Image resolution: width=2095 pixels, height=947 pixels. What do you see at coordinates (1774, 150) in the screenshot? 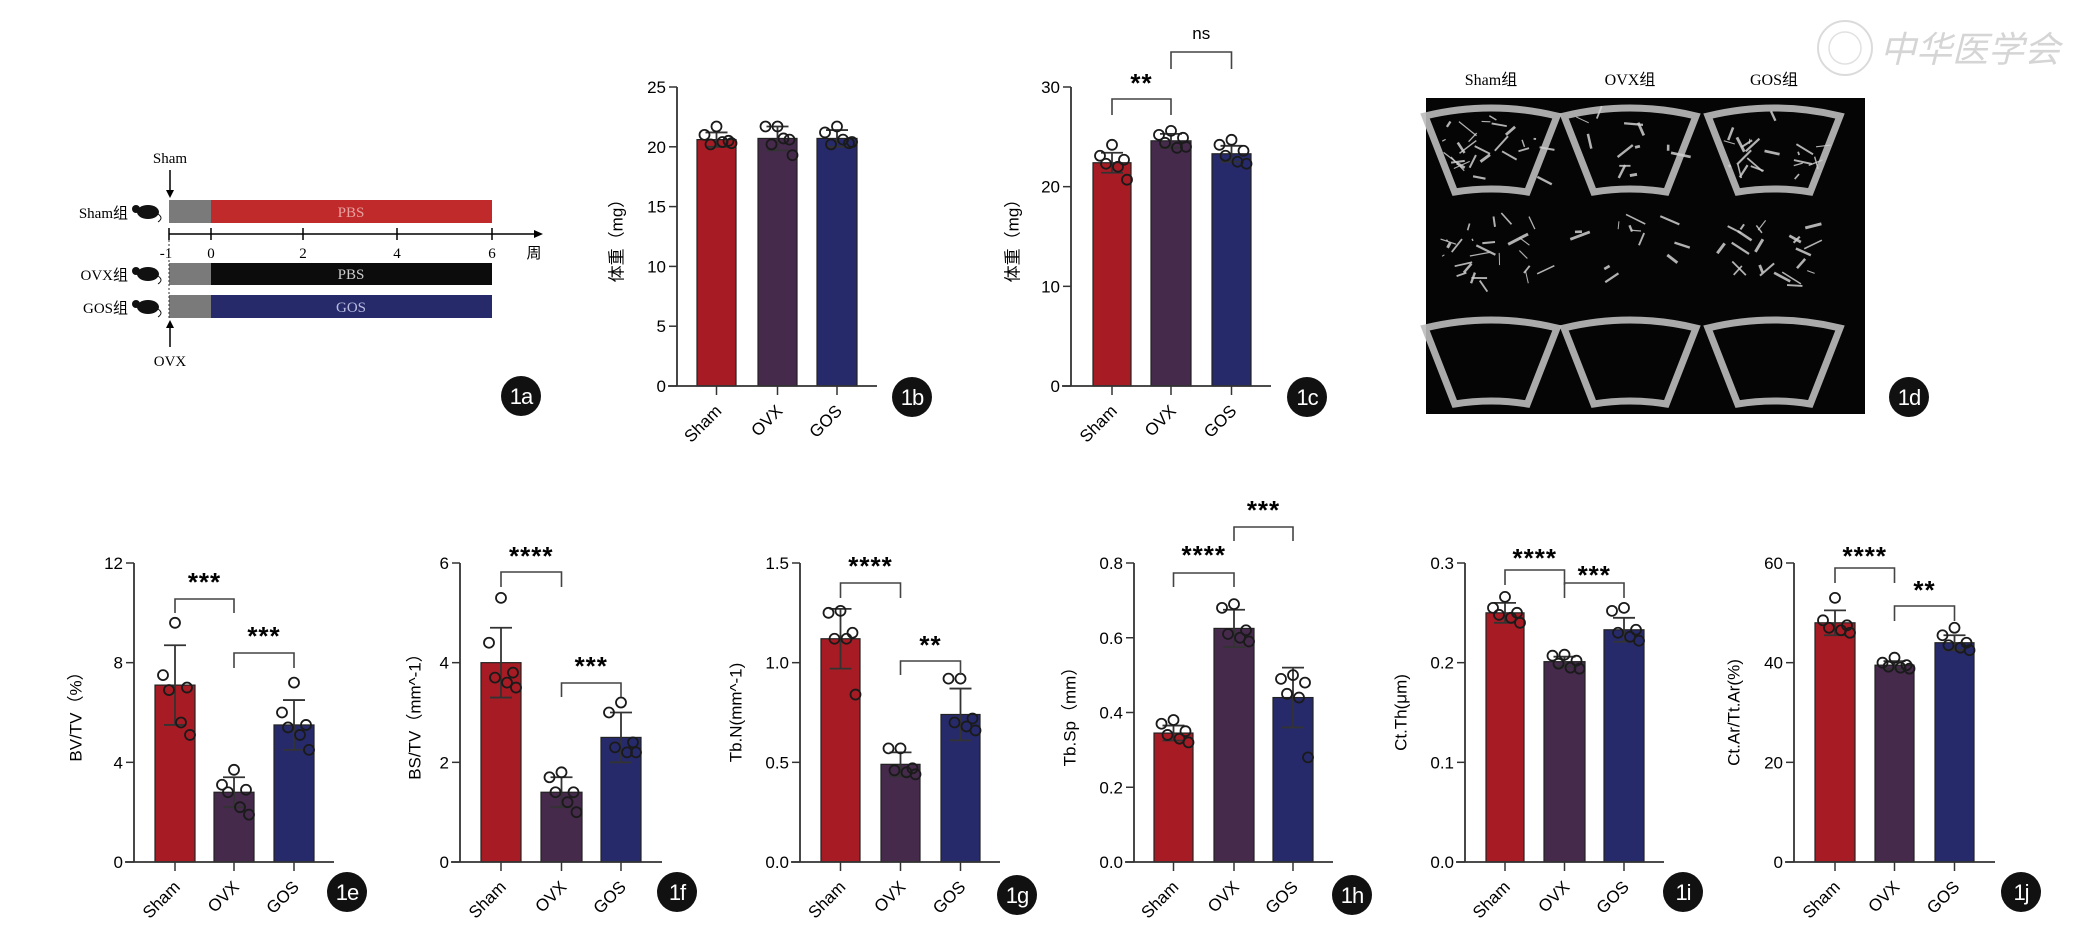
I see `bone-cortex` at bounding box center [1774, 150].